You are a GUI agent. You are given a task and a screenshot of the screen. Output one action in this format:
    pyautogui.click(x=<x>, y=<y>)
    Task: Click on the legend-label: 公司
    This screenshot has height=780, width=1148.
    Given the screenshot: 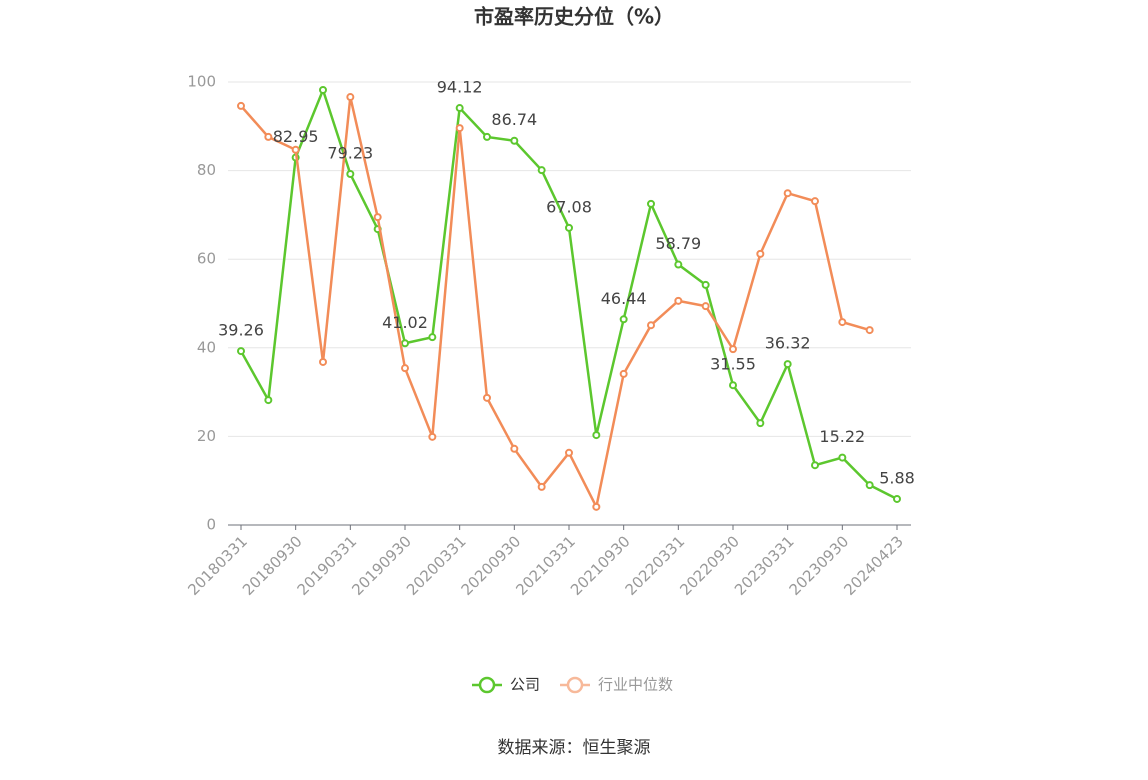 What is the action you would take?
    pyautogui.click(x=525, y=685)
    